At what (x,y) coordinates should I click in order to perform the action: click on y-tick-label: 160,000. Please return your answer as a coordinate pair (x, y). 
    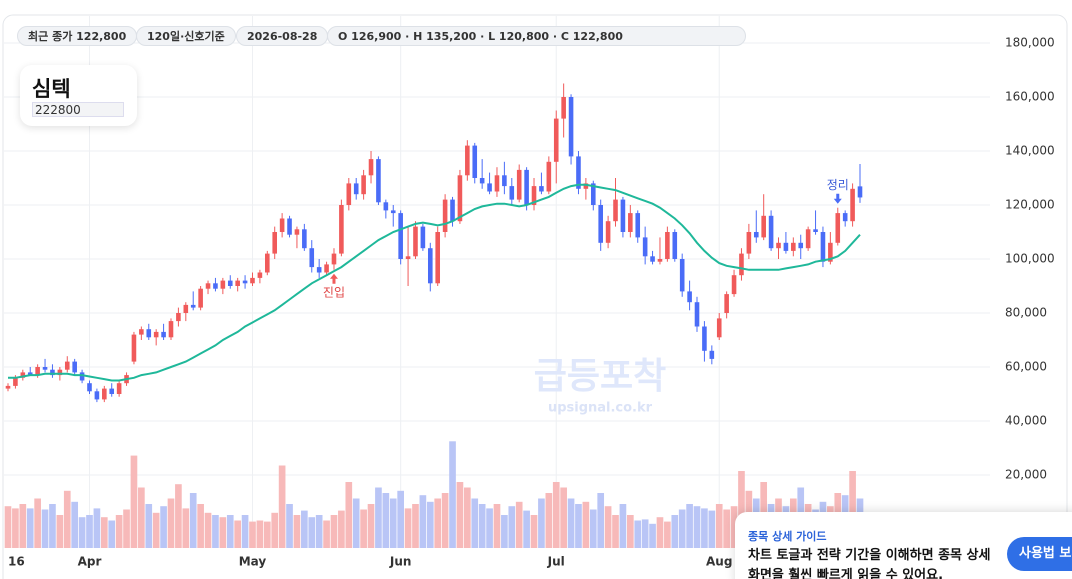
    Looking at the image, I should click on (1030, 97).